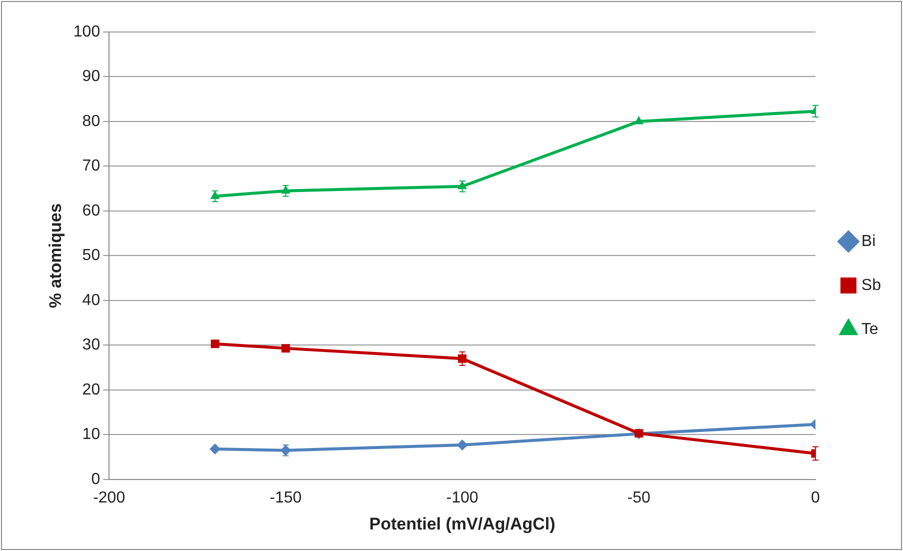 The height and width of the screenshot is (551, 903). Describe the element at coordinates (462, 524) in the screenshot. I see `x-axis-title: Potentiel (mV/Ag/AgCl)` at that location.